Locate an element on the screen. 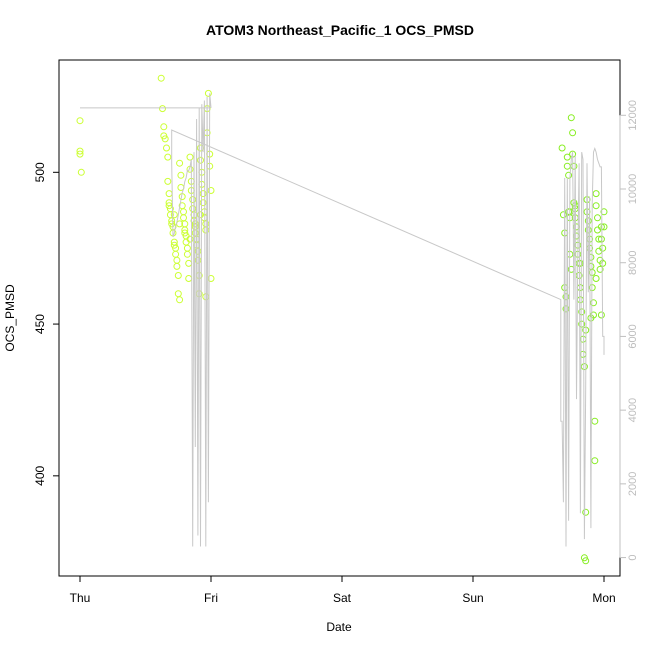  y2-tick-label: 6000 is located at coordinates (633, 336).